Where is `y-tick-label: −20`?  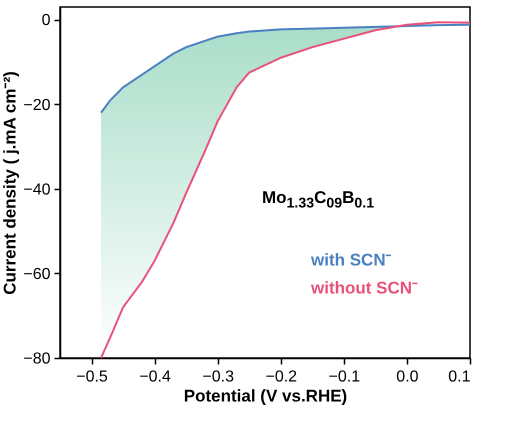 y-tick-label: −20 is located at coordinates (37, 105).